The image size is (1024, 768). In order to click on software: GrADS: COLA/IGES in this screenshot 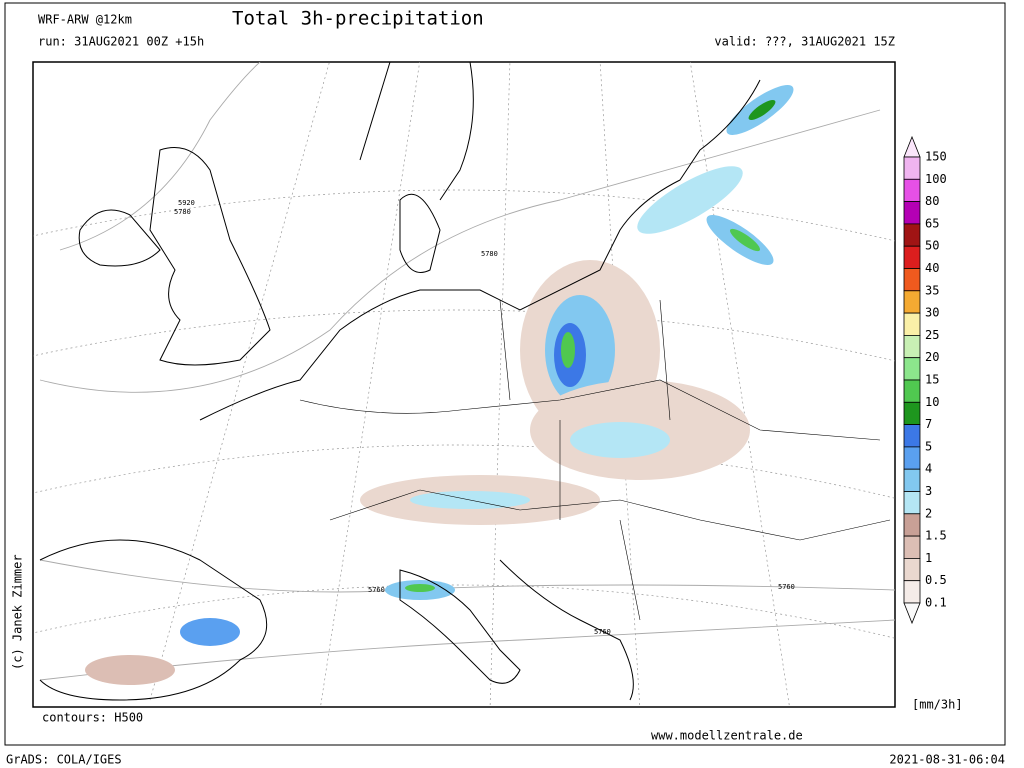, I will do `click(64, 760)`.